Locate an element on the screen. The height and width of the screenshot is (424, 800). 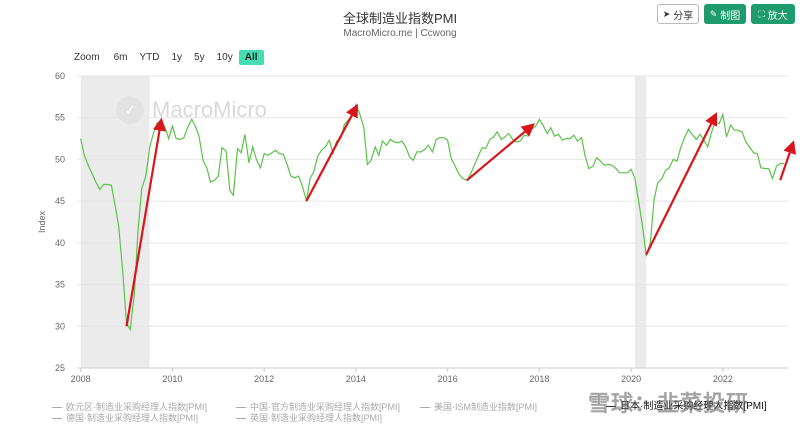
expand-icon: ⛶ is located at coordinates (761, 13).